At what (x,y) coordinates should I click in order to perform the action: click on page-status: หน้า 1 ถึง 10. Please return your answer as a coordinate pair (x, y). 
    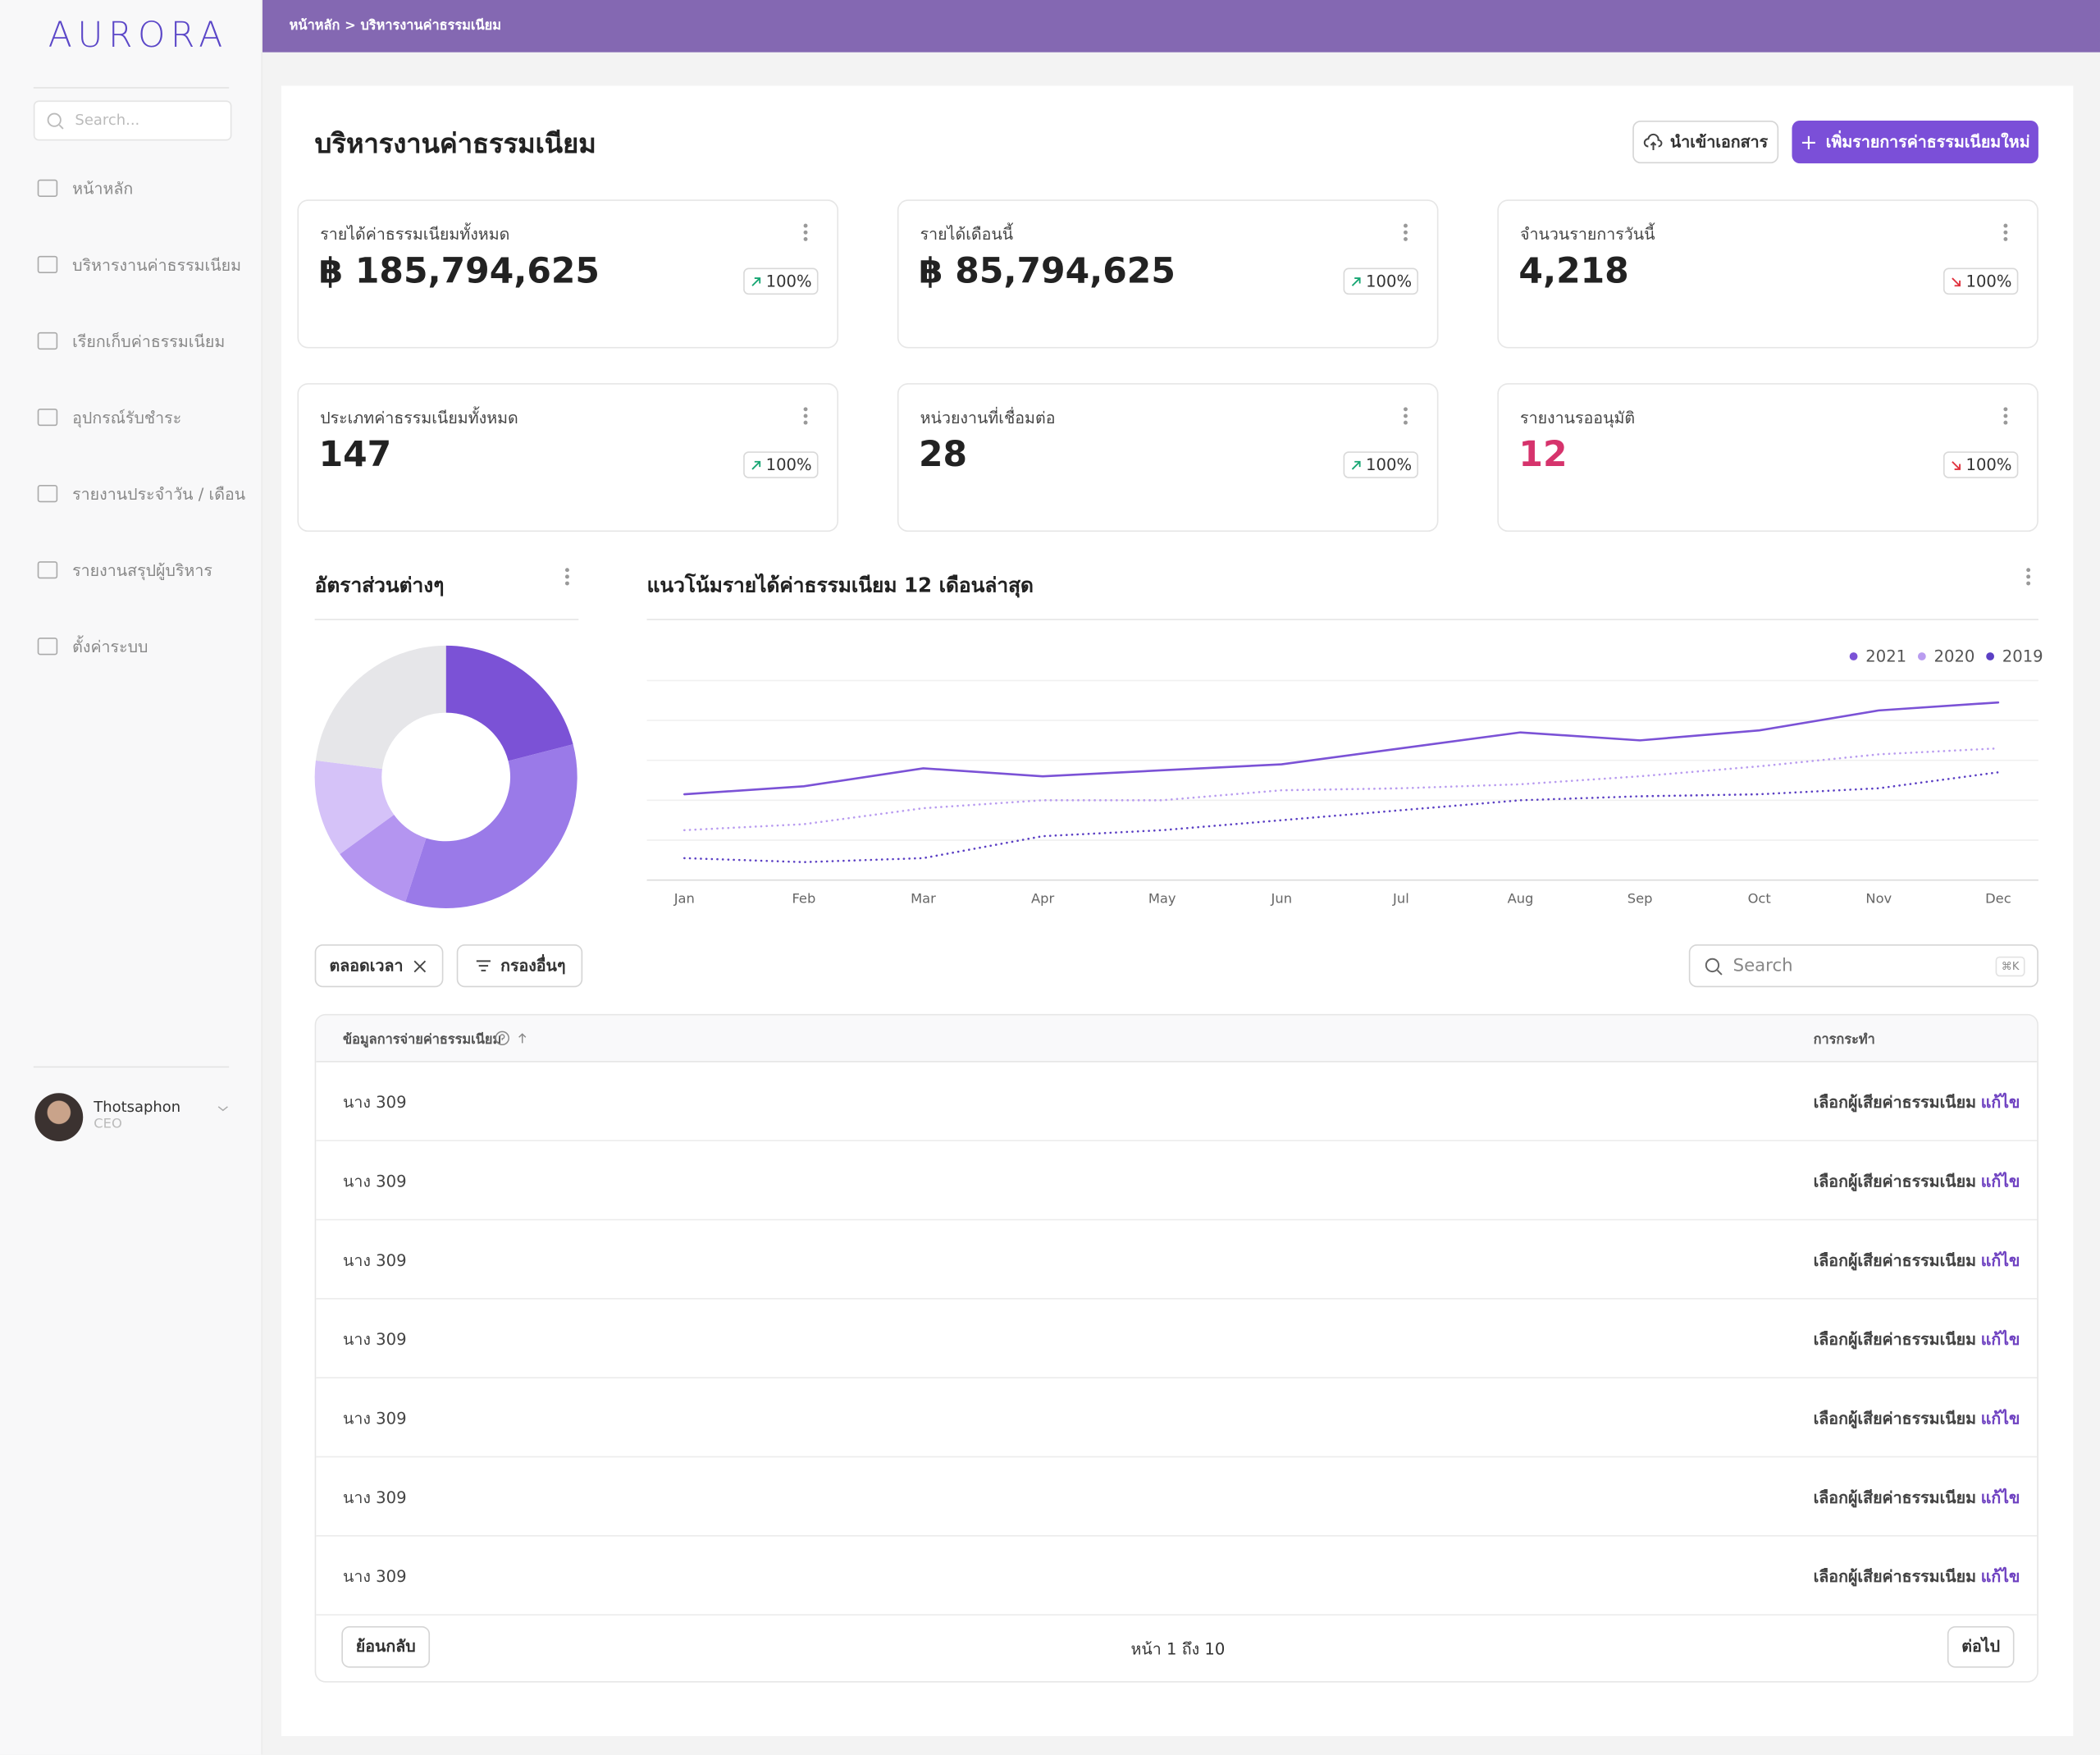
    Looking at the image, I should click on (1178, 1649).